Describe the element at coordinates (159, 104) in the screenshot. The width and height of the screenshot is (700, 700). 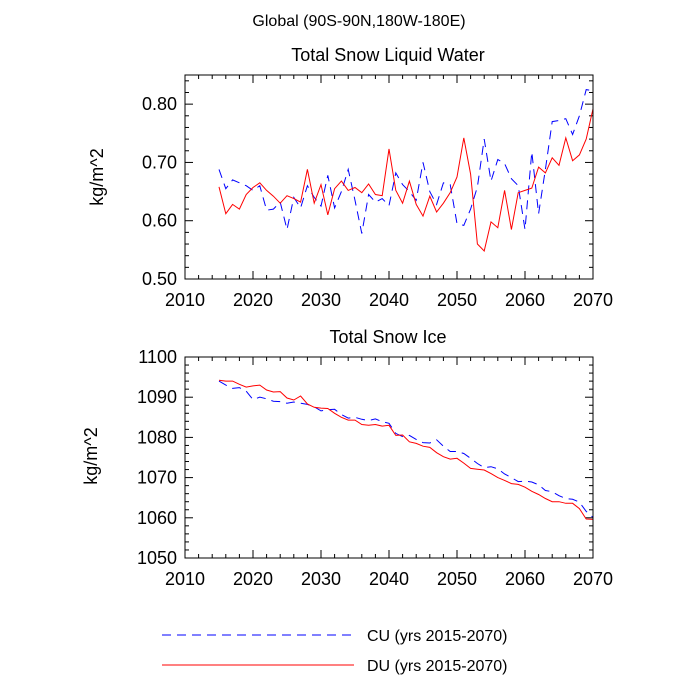
I see `y-tick-label-snow-liquid-water: 0.80` at that location.